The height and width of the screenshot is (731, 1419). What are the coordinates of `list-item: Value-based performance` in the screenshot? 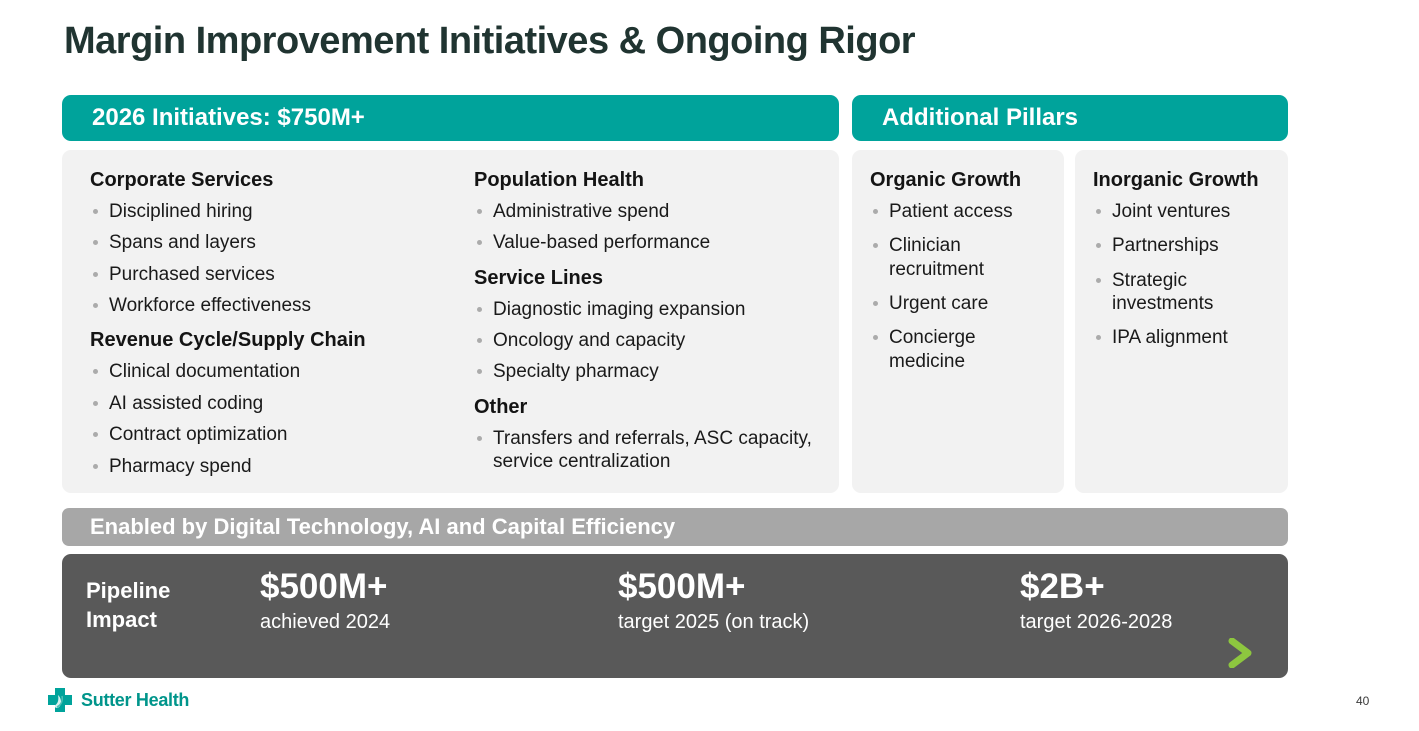 It's located at (651, 242).